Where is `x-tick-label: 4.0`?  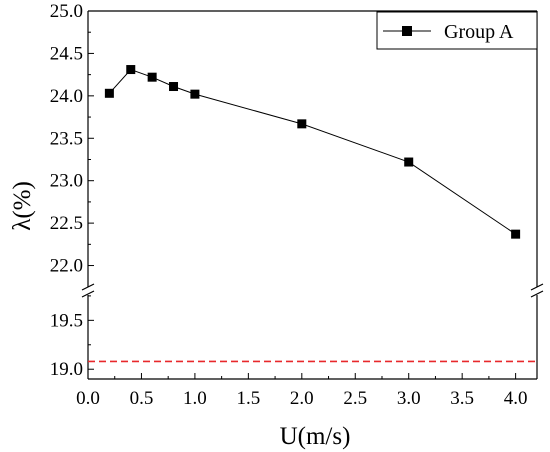 x-tick-label: 4.0 is located at coordinates (516, 398).